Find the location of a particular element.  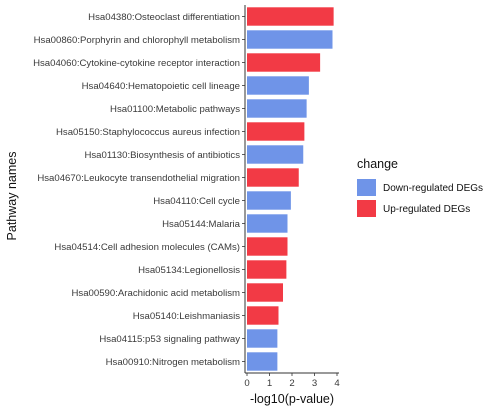

category-label: Hsa05134:Legionellosis is located at coordinates (189, 270).